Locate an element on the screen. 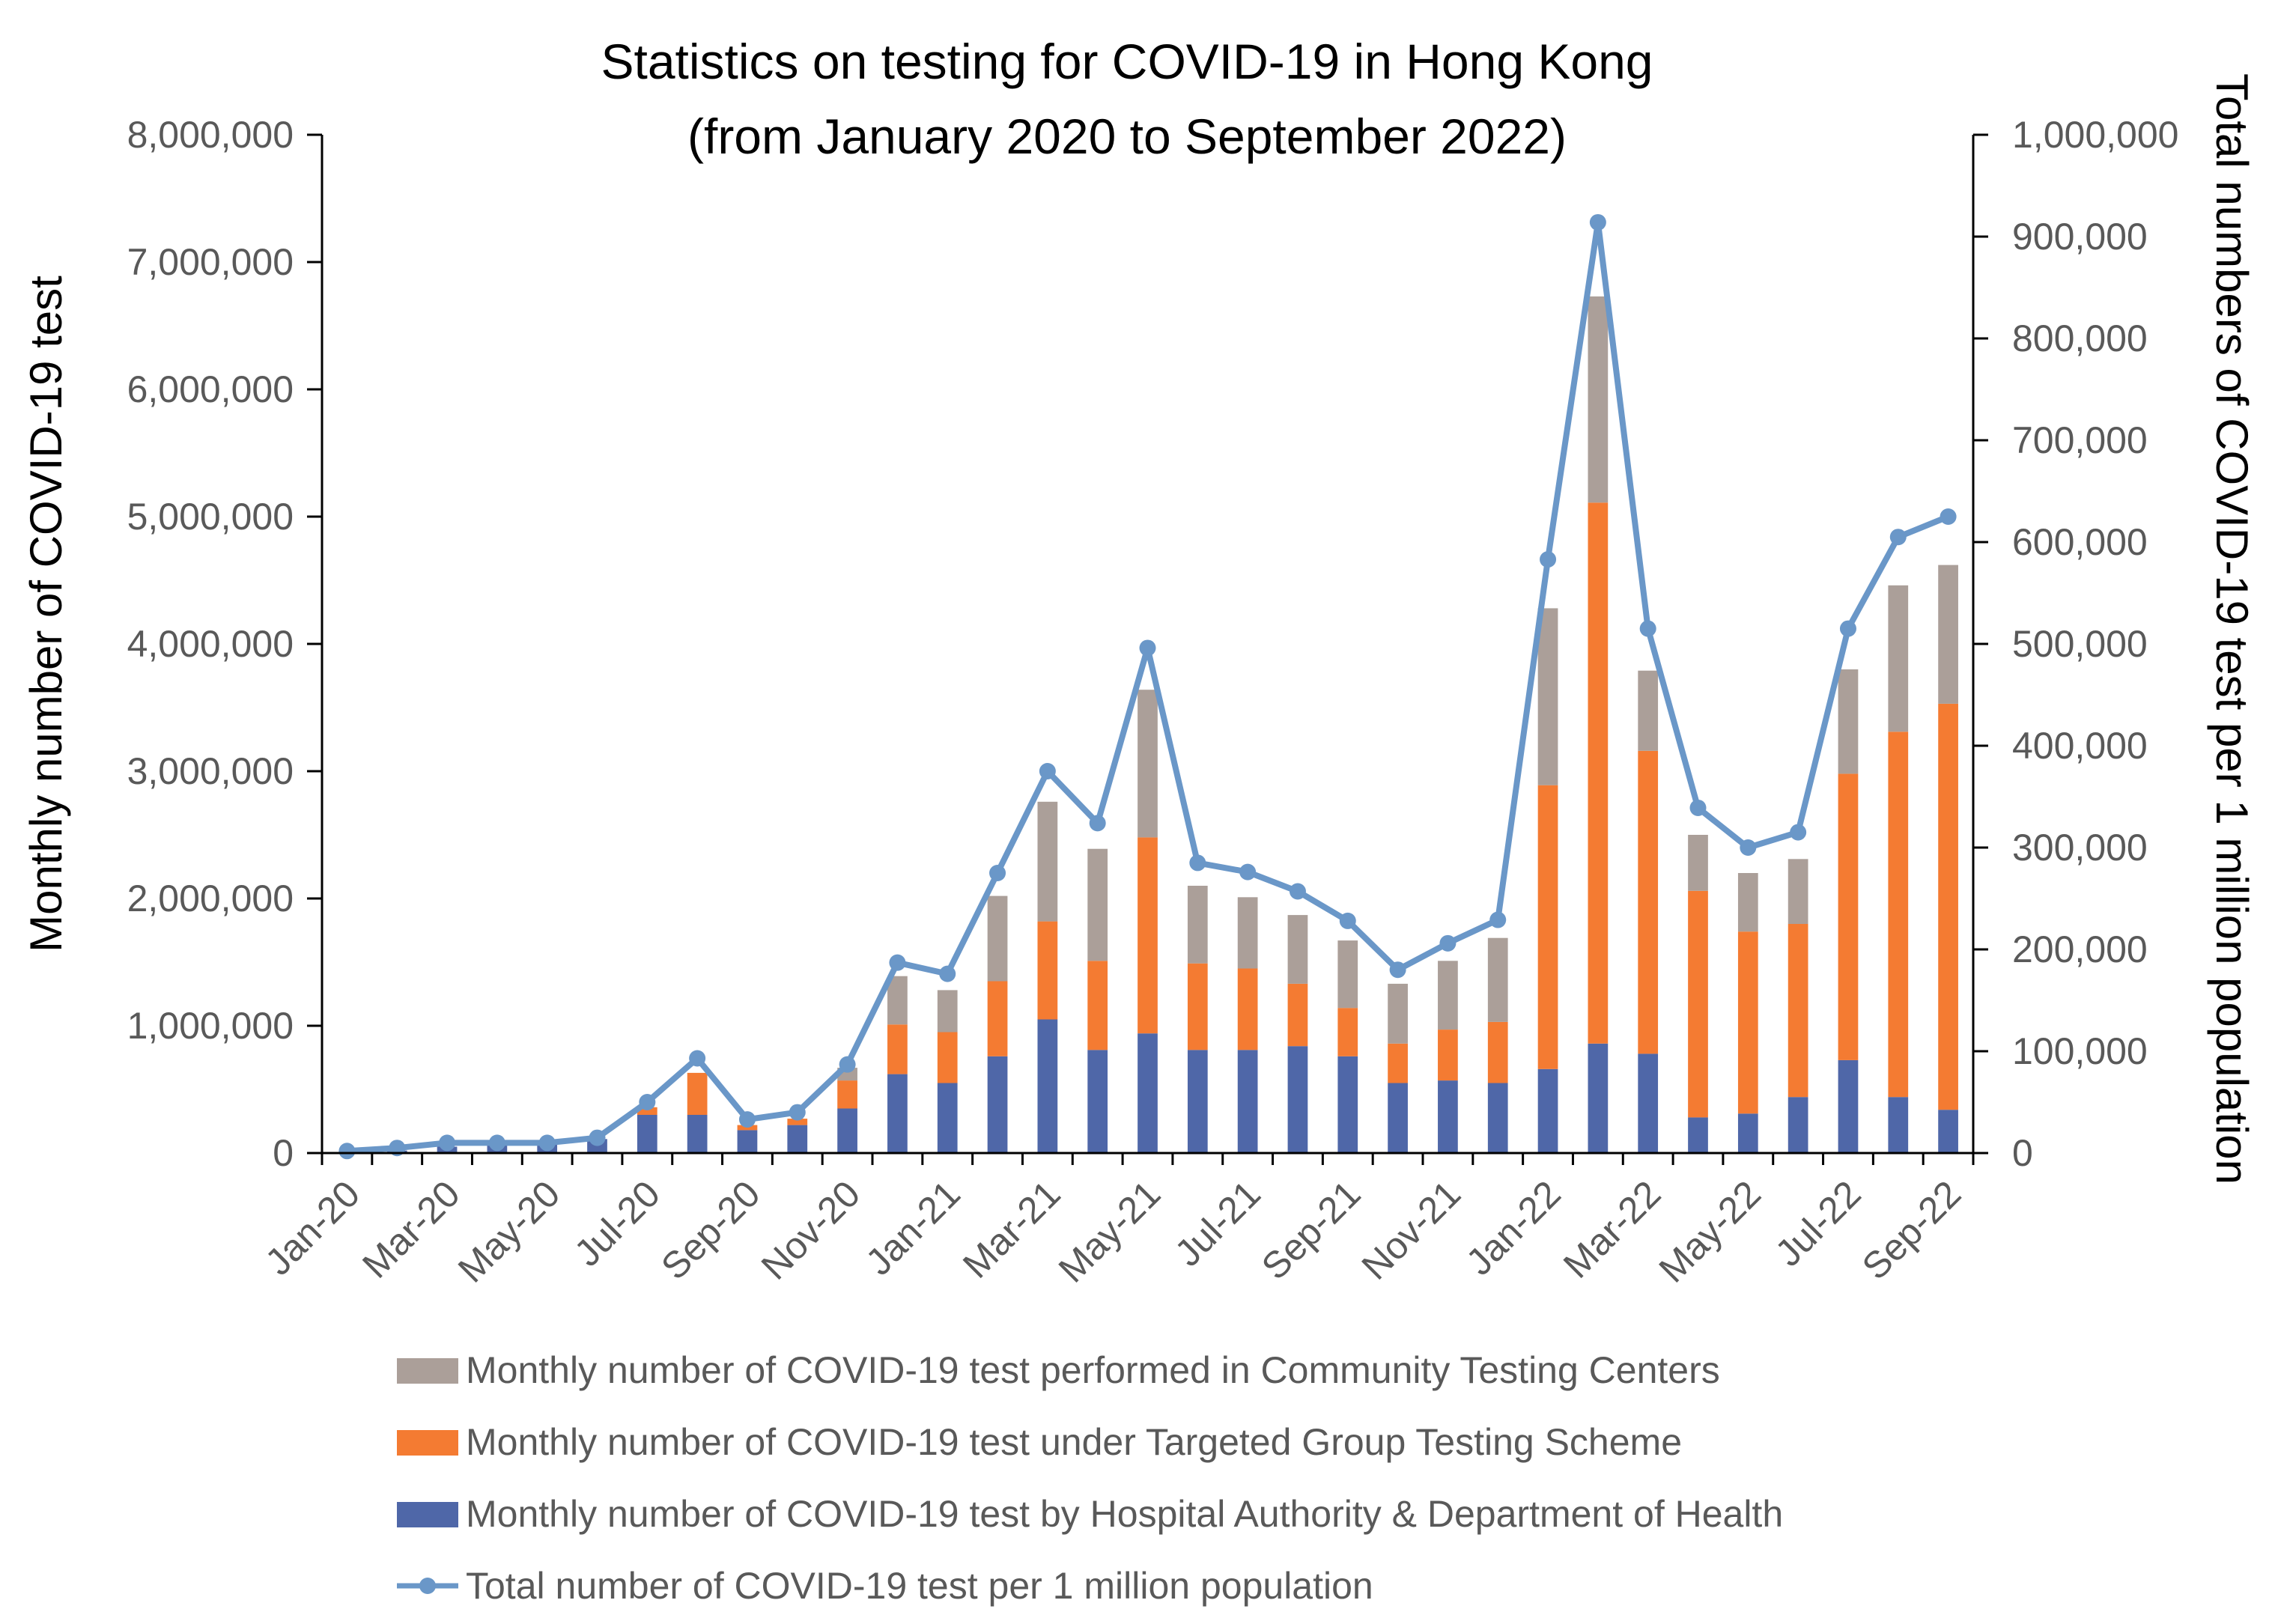 Image resolution: width=2278 pixels, height=1624 pixels. legend-swatch-series3 is located at coordinates (427, 1371).